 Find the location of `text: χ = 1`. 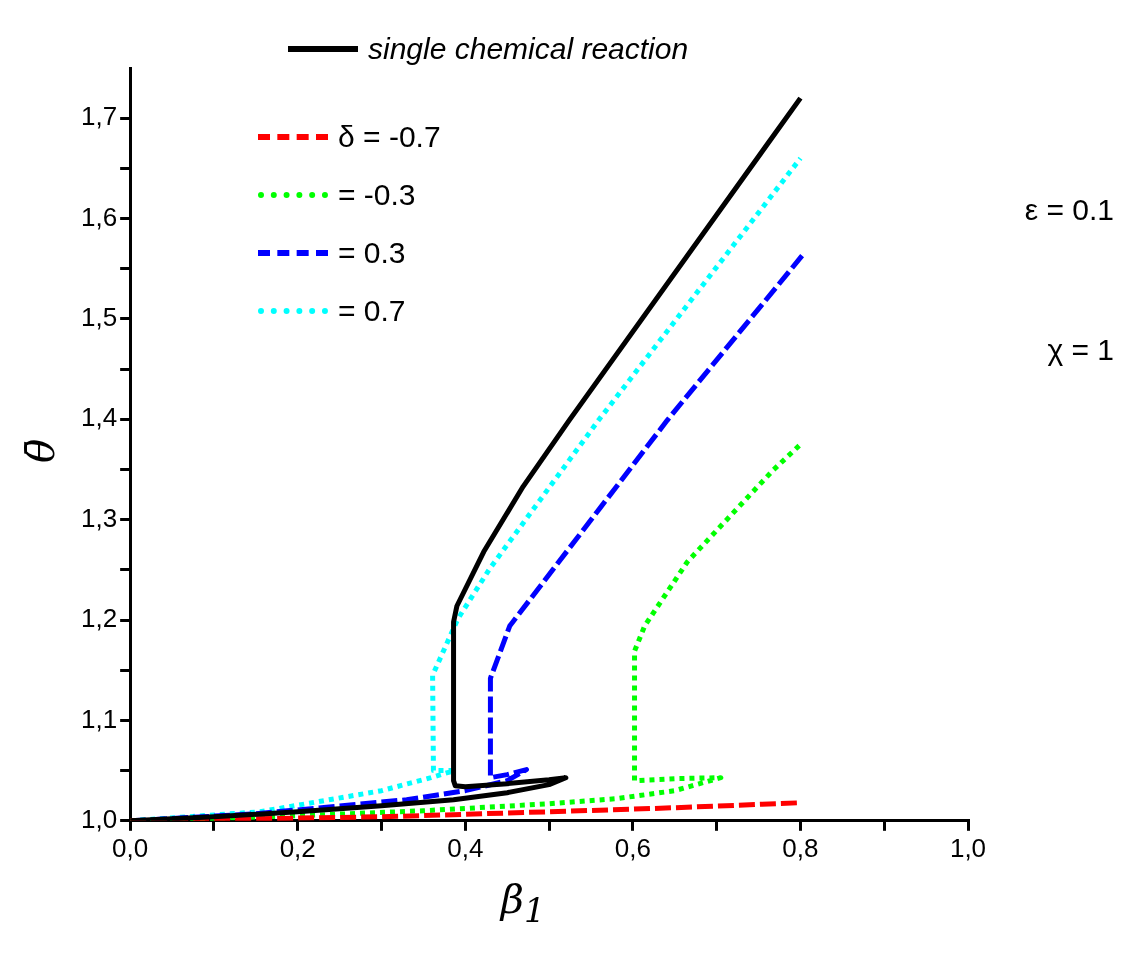

text: χ = 1 is located at coordinates (1080, 350).